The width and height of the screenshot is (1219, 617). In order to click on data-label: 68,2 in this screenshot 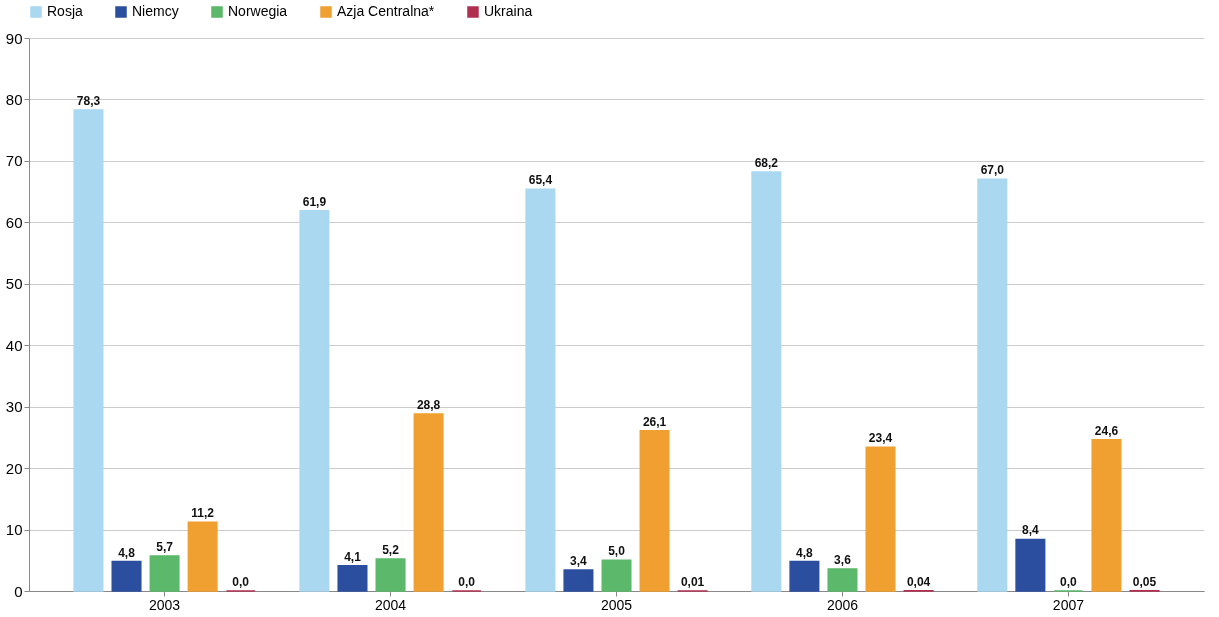, I will do `click(766, 162)`.